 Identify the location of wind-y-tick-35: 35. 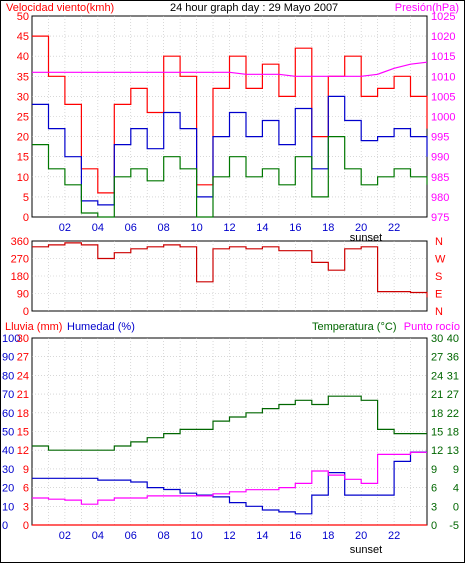
(23, 77).